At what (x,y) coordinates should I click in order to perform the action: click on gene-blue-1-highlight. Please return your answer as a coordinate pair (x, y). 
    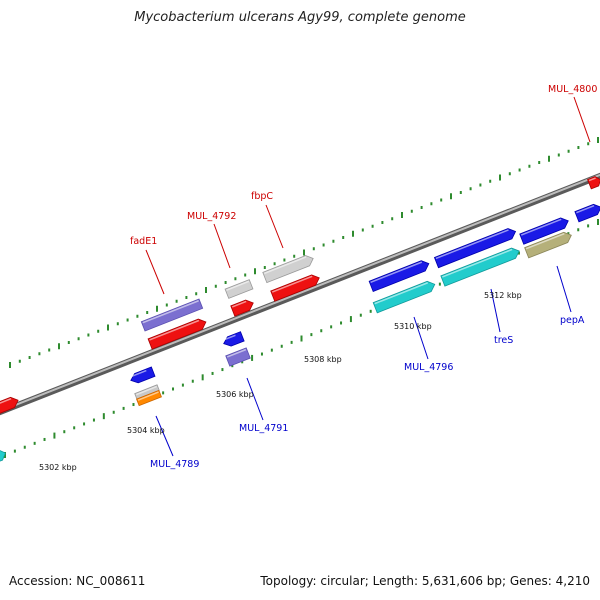
    Looking at the image, I should click on (396, 272).